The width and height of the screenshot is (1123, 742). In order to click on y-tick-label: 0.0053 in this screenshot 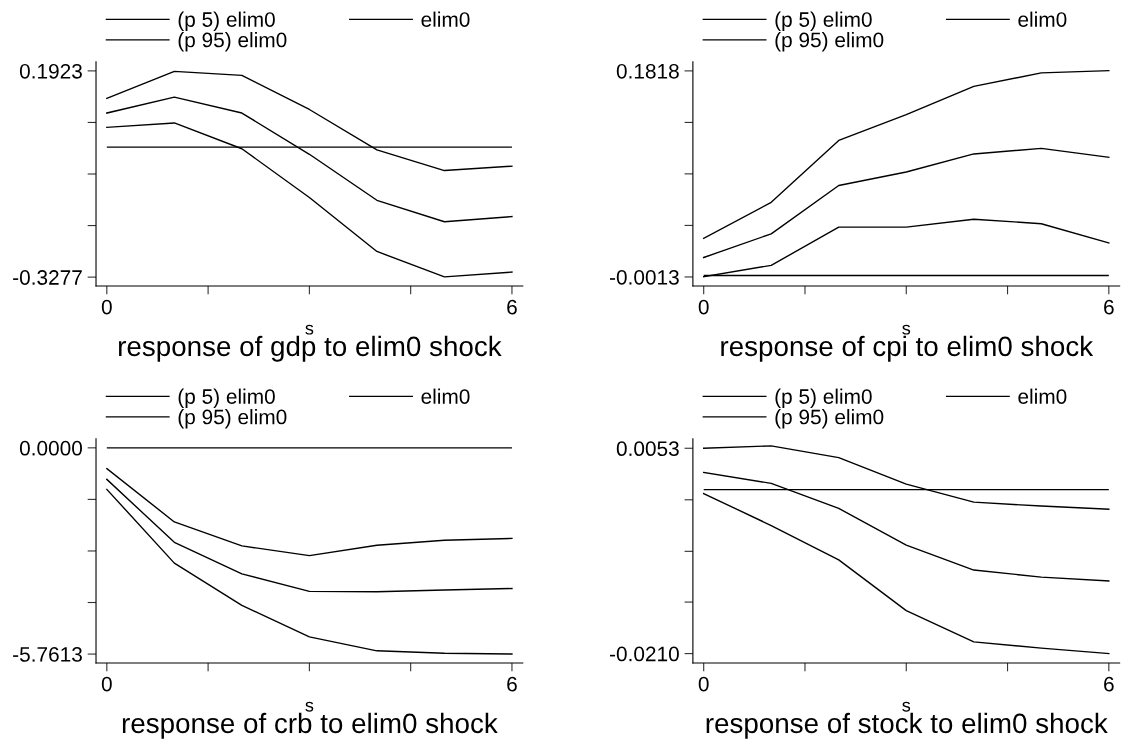, I will do `click(647, 449)`.